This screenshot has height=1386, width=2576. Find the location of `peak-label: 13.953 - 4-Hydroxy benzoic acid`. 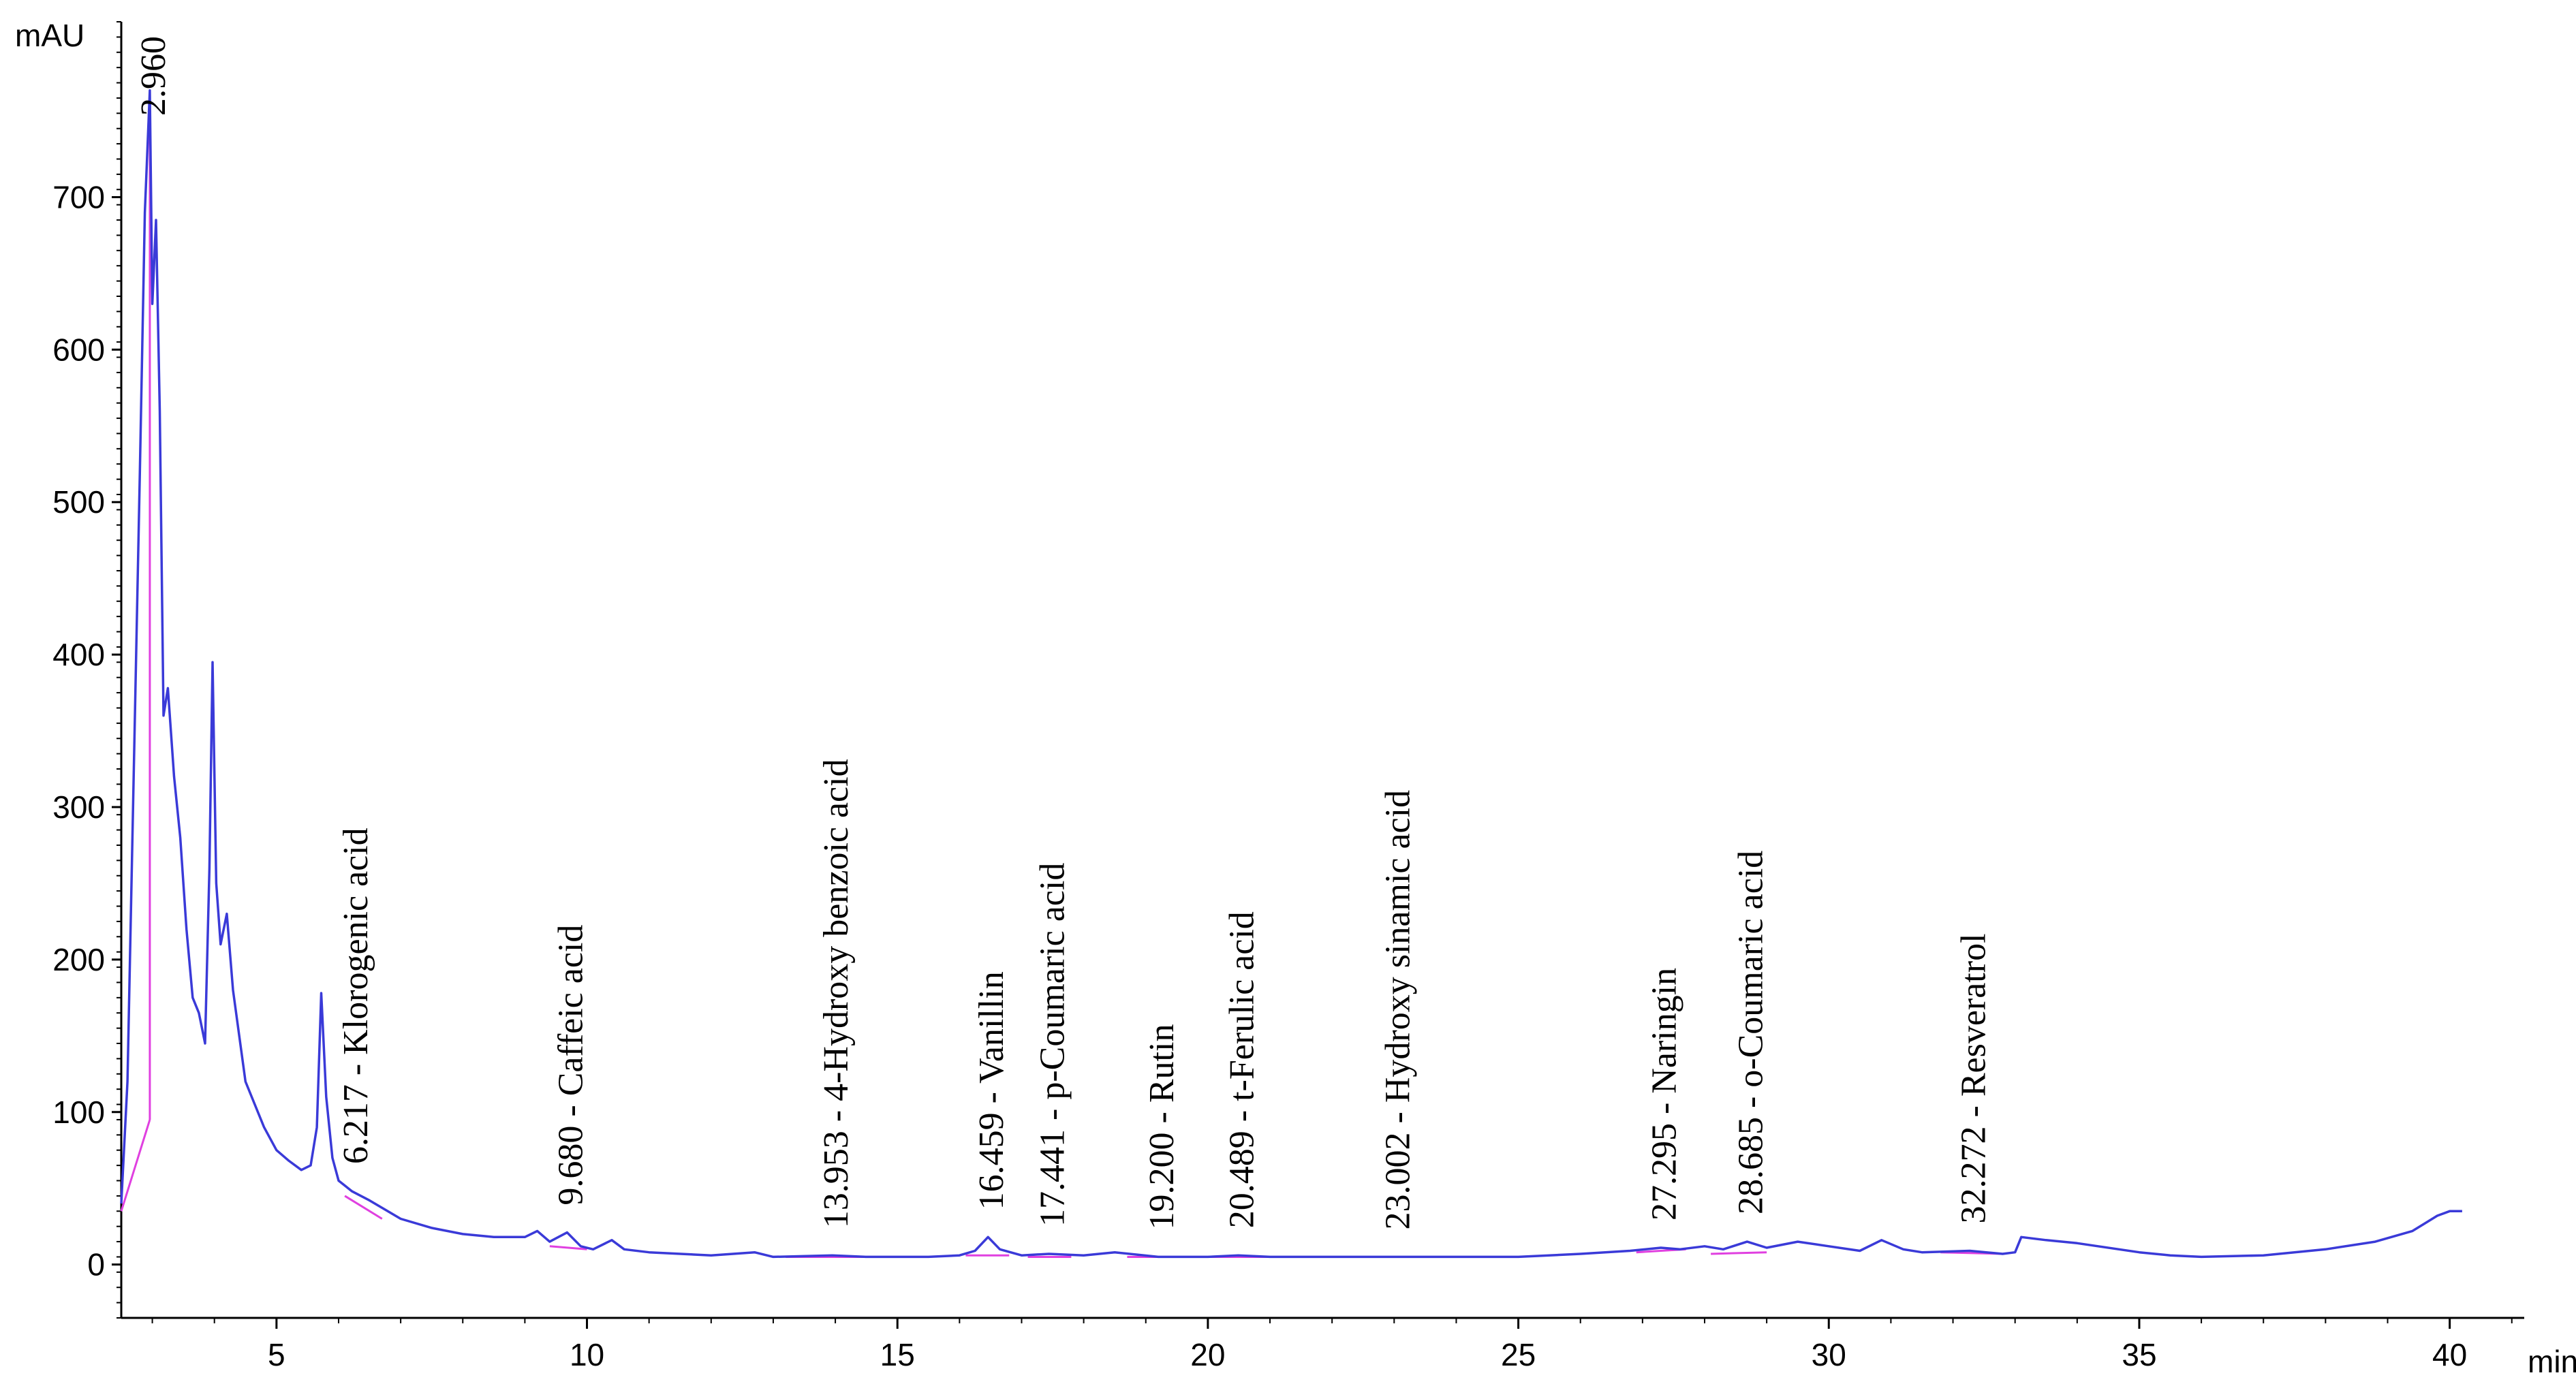

peak-label: 13.953 - 4-Hydroxy benzoic acid is located at coordinates (836, 993).